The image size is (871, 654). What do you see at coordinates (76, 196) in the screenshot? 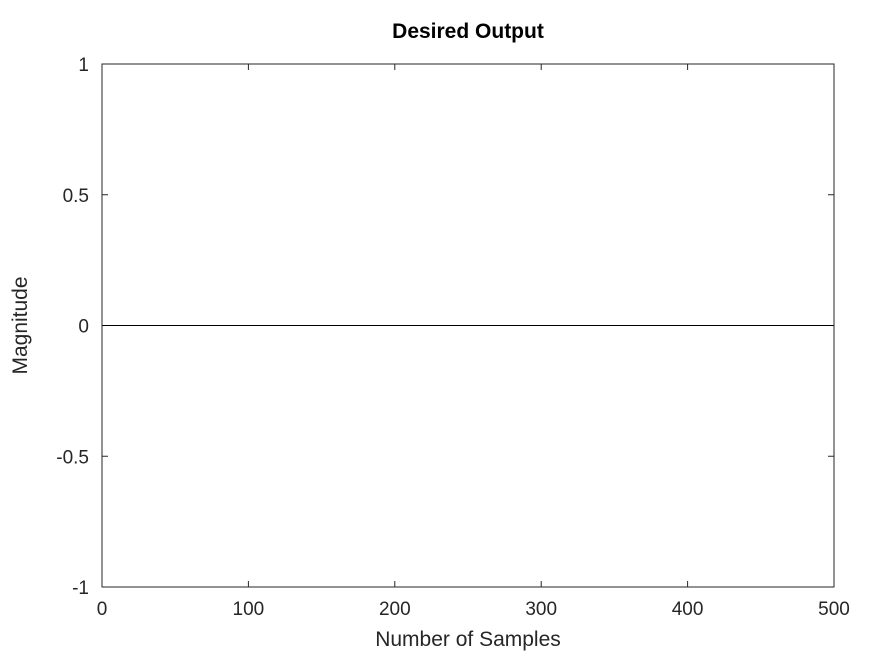
I see `y-tick-label: 0.5` at bounding box center [76, 196].